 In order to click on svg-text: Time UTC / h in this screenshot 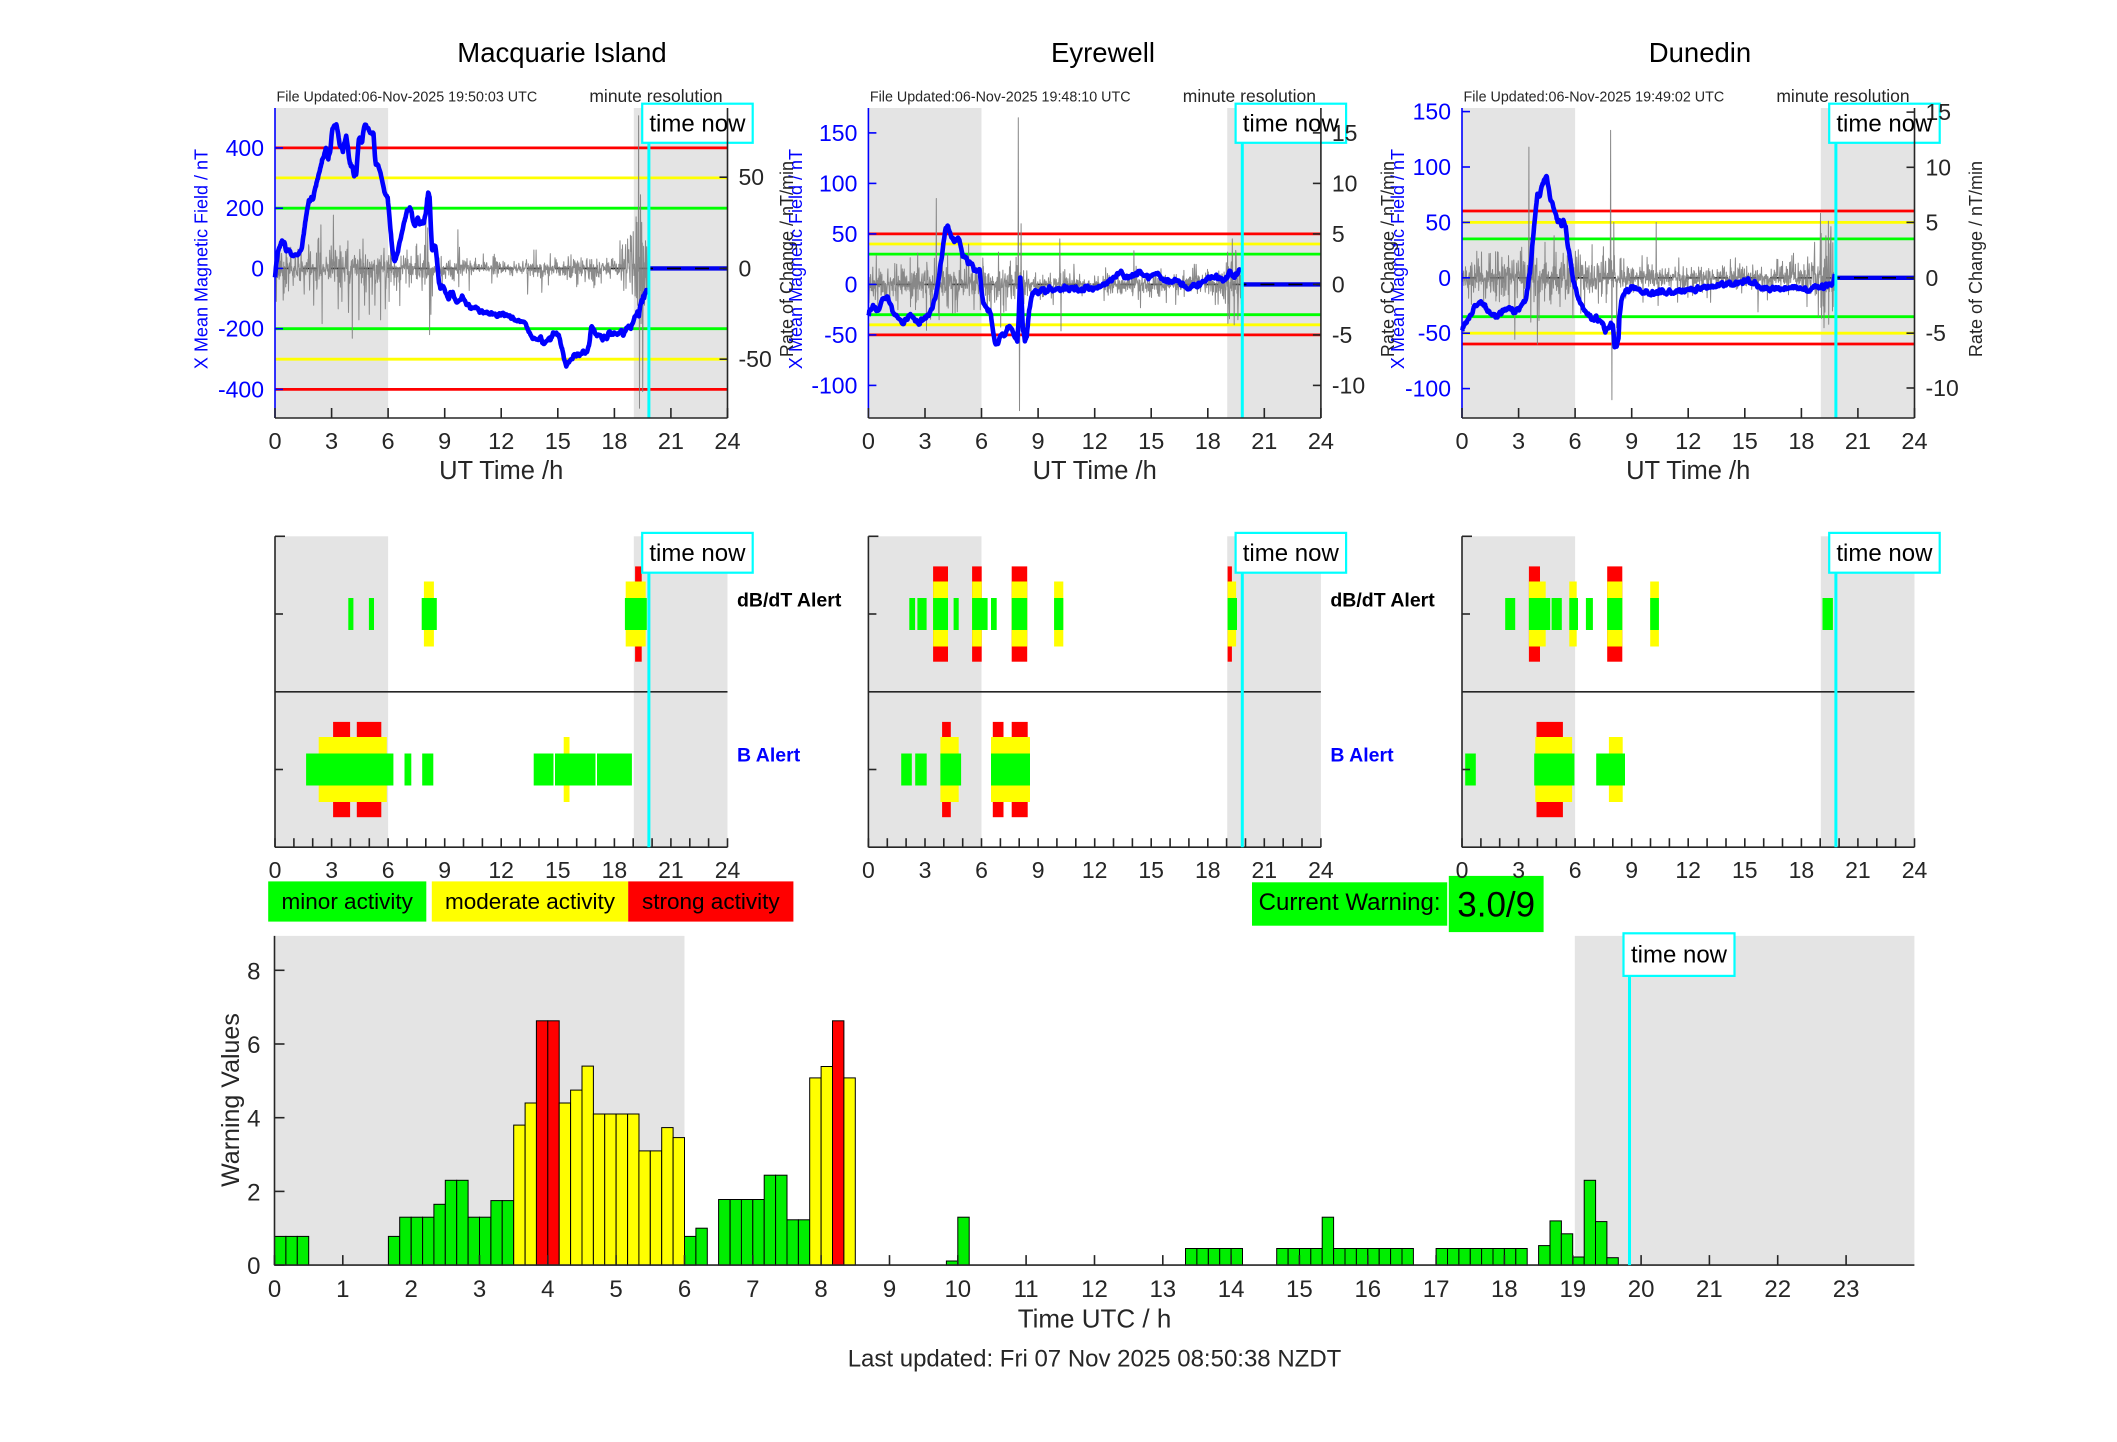, I will do `click(1095, 1319)`.